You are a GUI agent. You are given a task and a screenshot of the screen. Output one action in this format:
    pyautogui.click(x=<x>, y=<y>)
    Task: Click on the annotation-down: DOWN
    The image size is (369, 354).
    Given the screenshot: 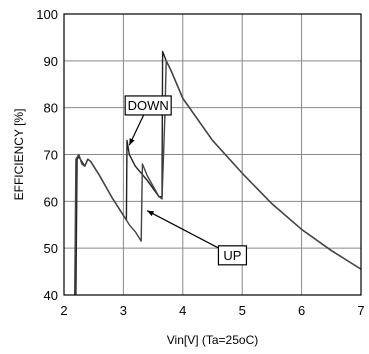 What is the action you would take?
    pyautogui.click(x=148, y=120)
    